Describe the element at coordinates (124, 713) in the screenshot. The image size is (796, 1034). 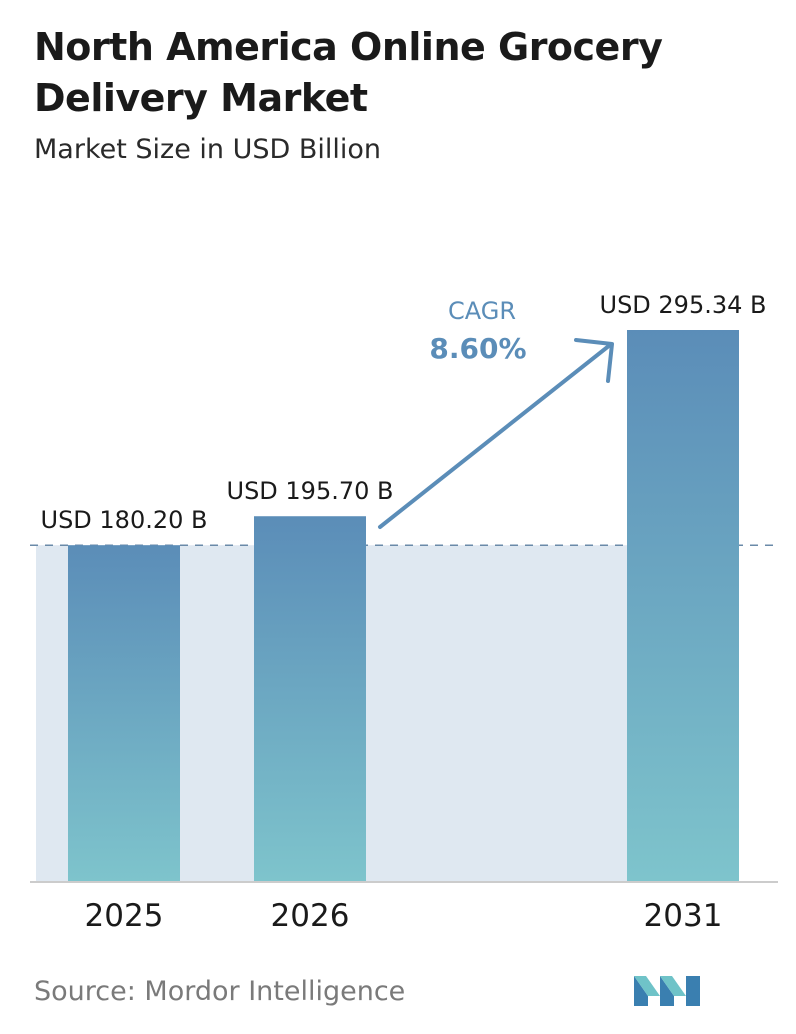
I see `bar-2025` at that location.